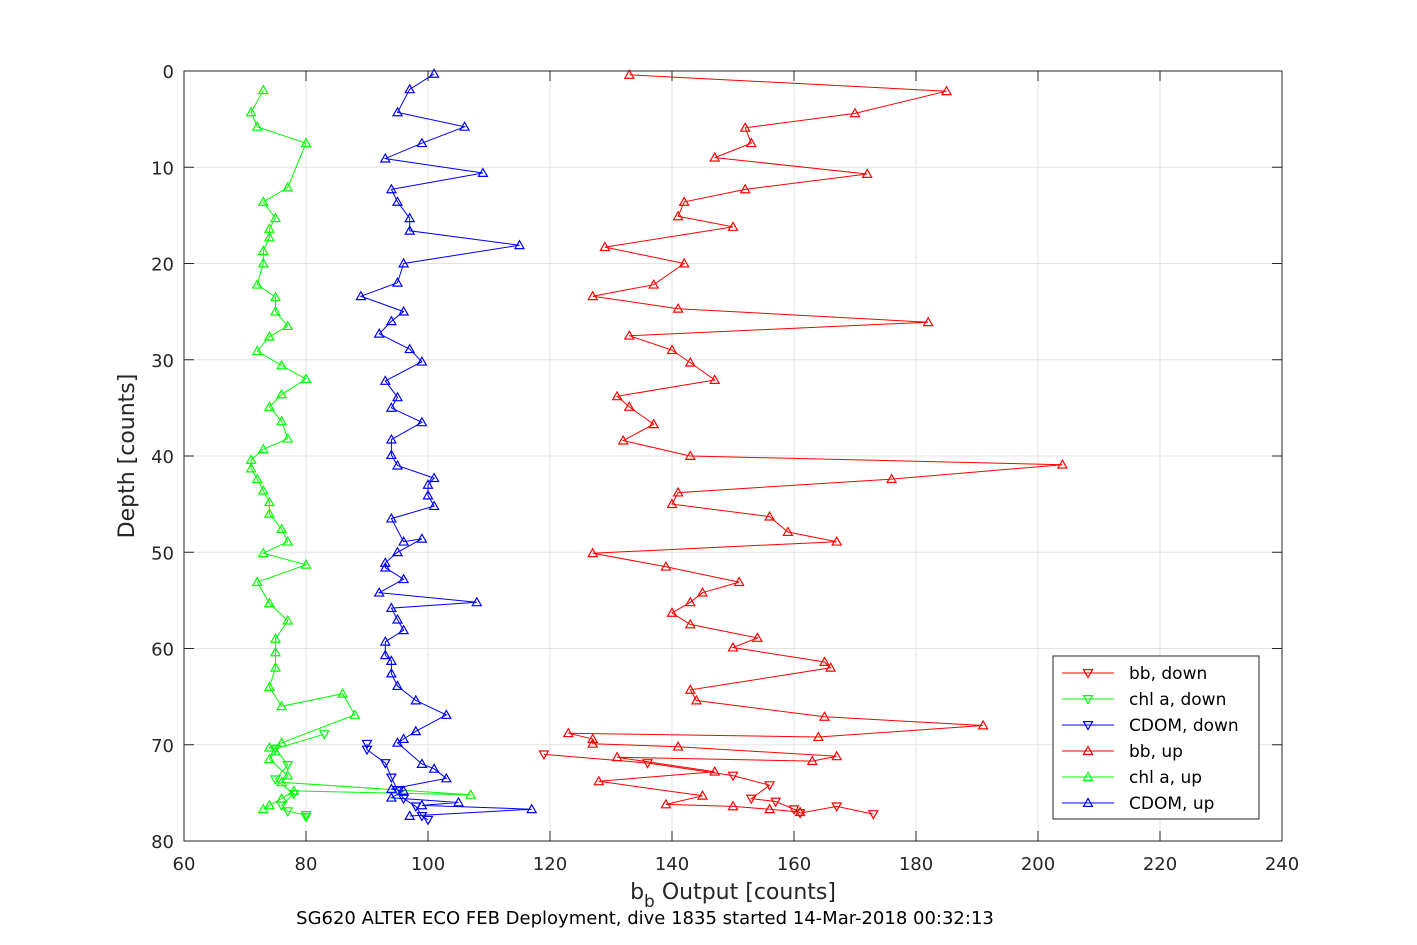 The width and height of the screenshot is (1417, 945). I want to click on x-tick-label: 60, so click(184, 864).